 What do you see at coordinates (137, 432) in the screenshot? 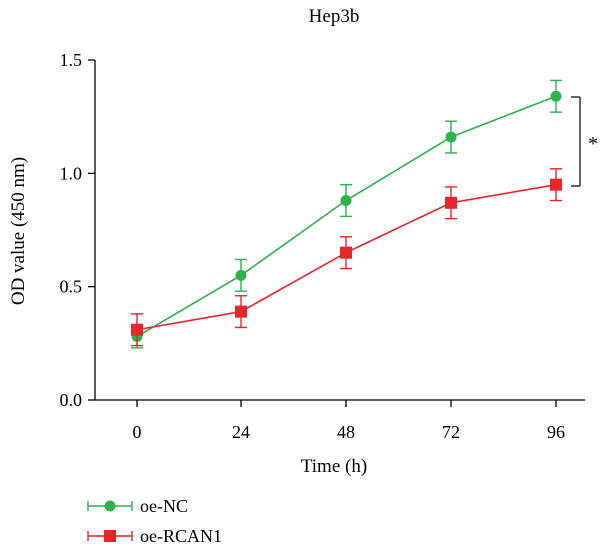
I see `x-tick-label: 0` at bounding box center [137, 432].